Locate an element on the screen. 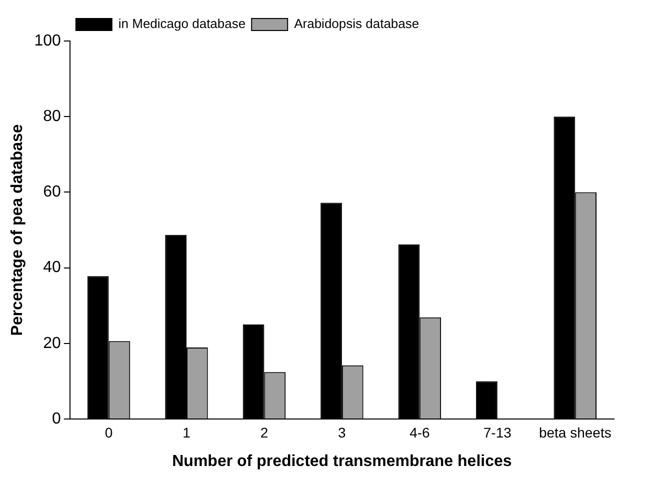 The width and height of the screenshot is (654, 479). x-tick-label: 0 is located at coordinates (108, 432).